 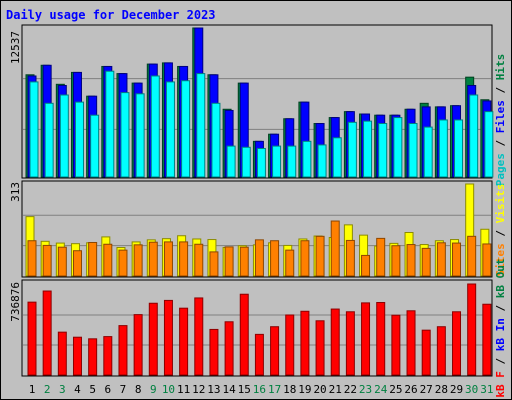 What do you see at coordinates (486, 389) in the screenshot?
I see `x-tick-label-31: 31` at bounding box center [486, 389].